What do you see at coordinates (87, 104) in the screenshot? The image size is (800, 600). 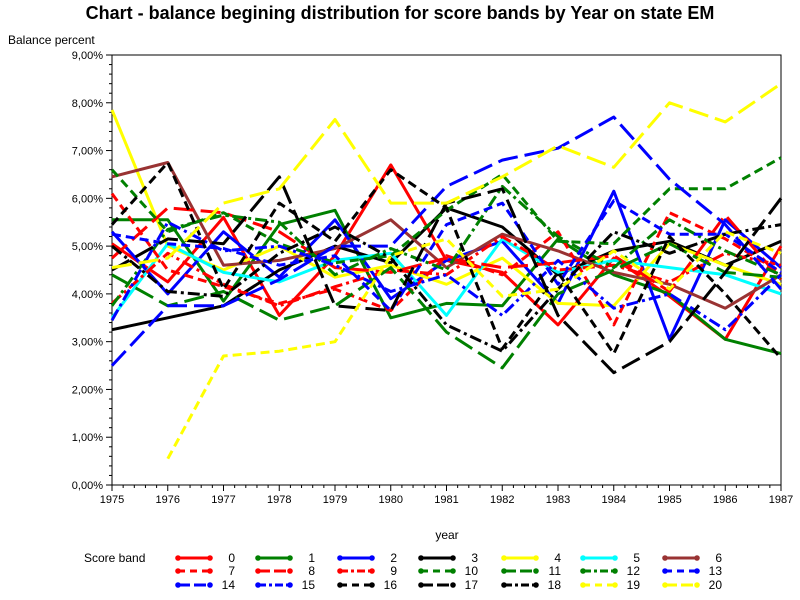 I see `y-tick-label: 8,00%` at bounding box center [87, 104].